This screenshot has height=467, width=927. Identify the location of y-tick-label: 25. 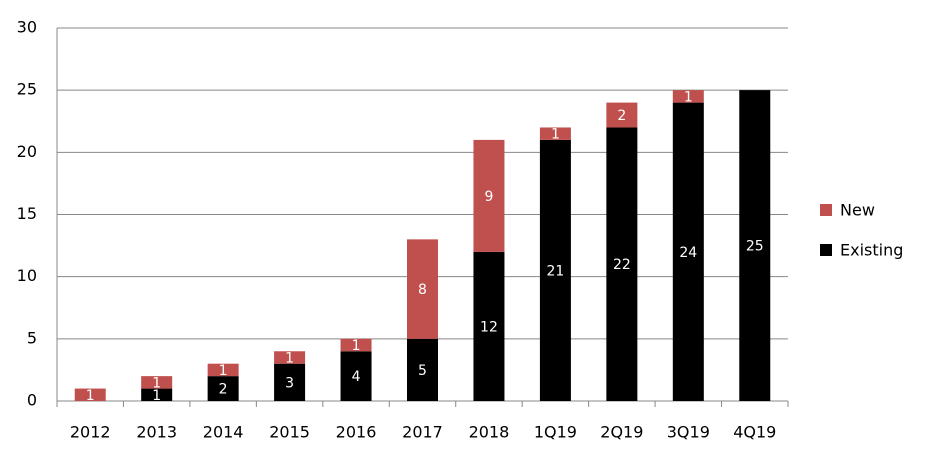
(27, 89).